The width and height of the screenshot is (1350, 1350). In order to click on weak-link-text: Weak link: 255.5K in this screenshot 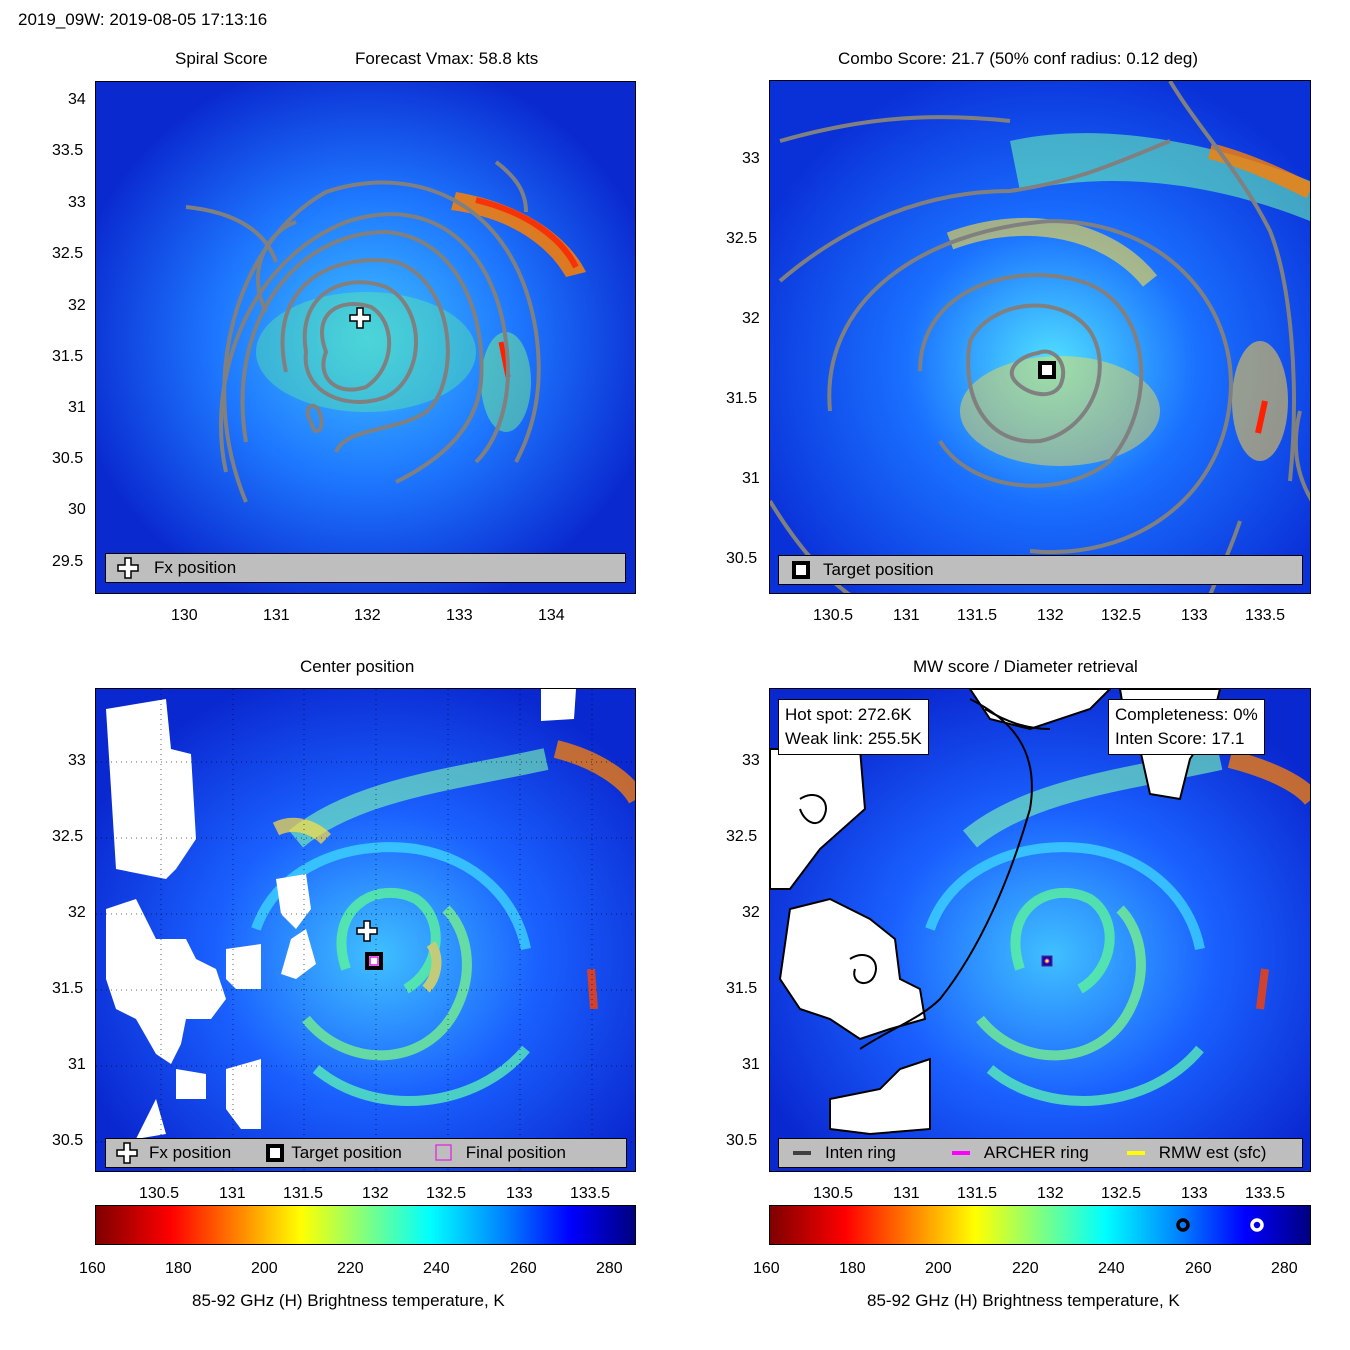, I will do `click(853, 738)`.